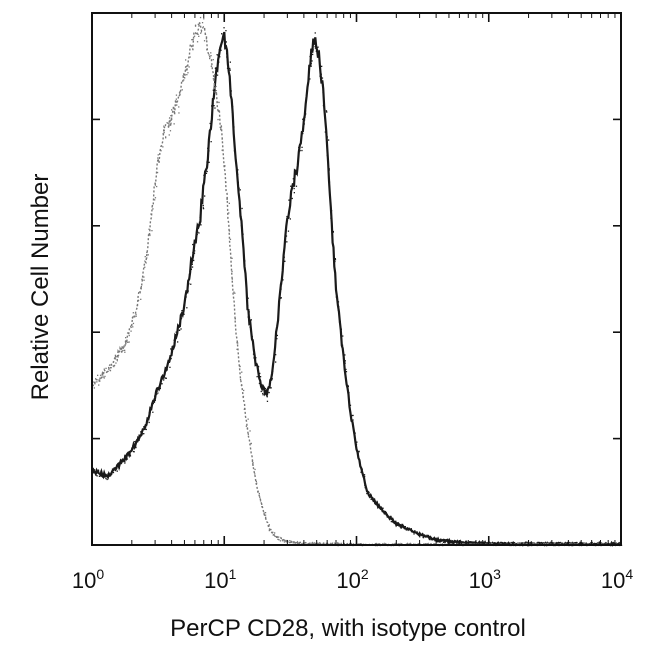 The width and height of the screenshot is (650, 650). What do you see at coordinates (220, 579) in the screenshot?
I see `x-tick-label: 101` at bounding box center [220, 579].